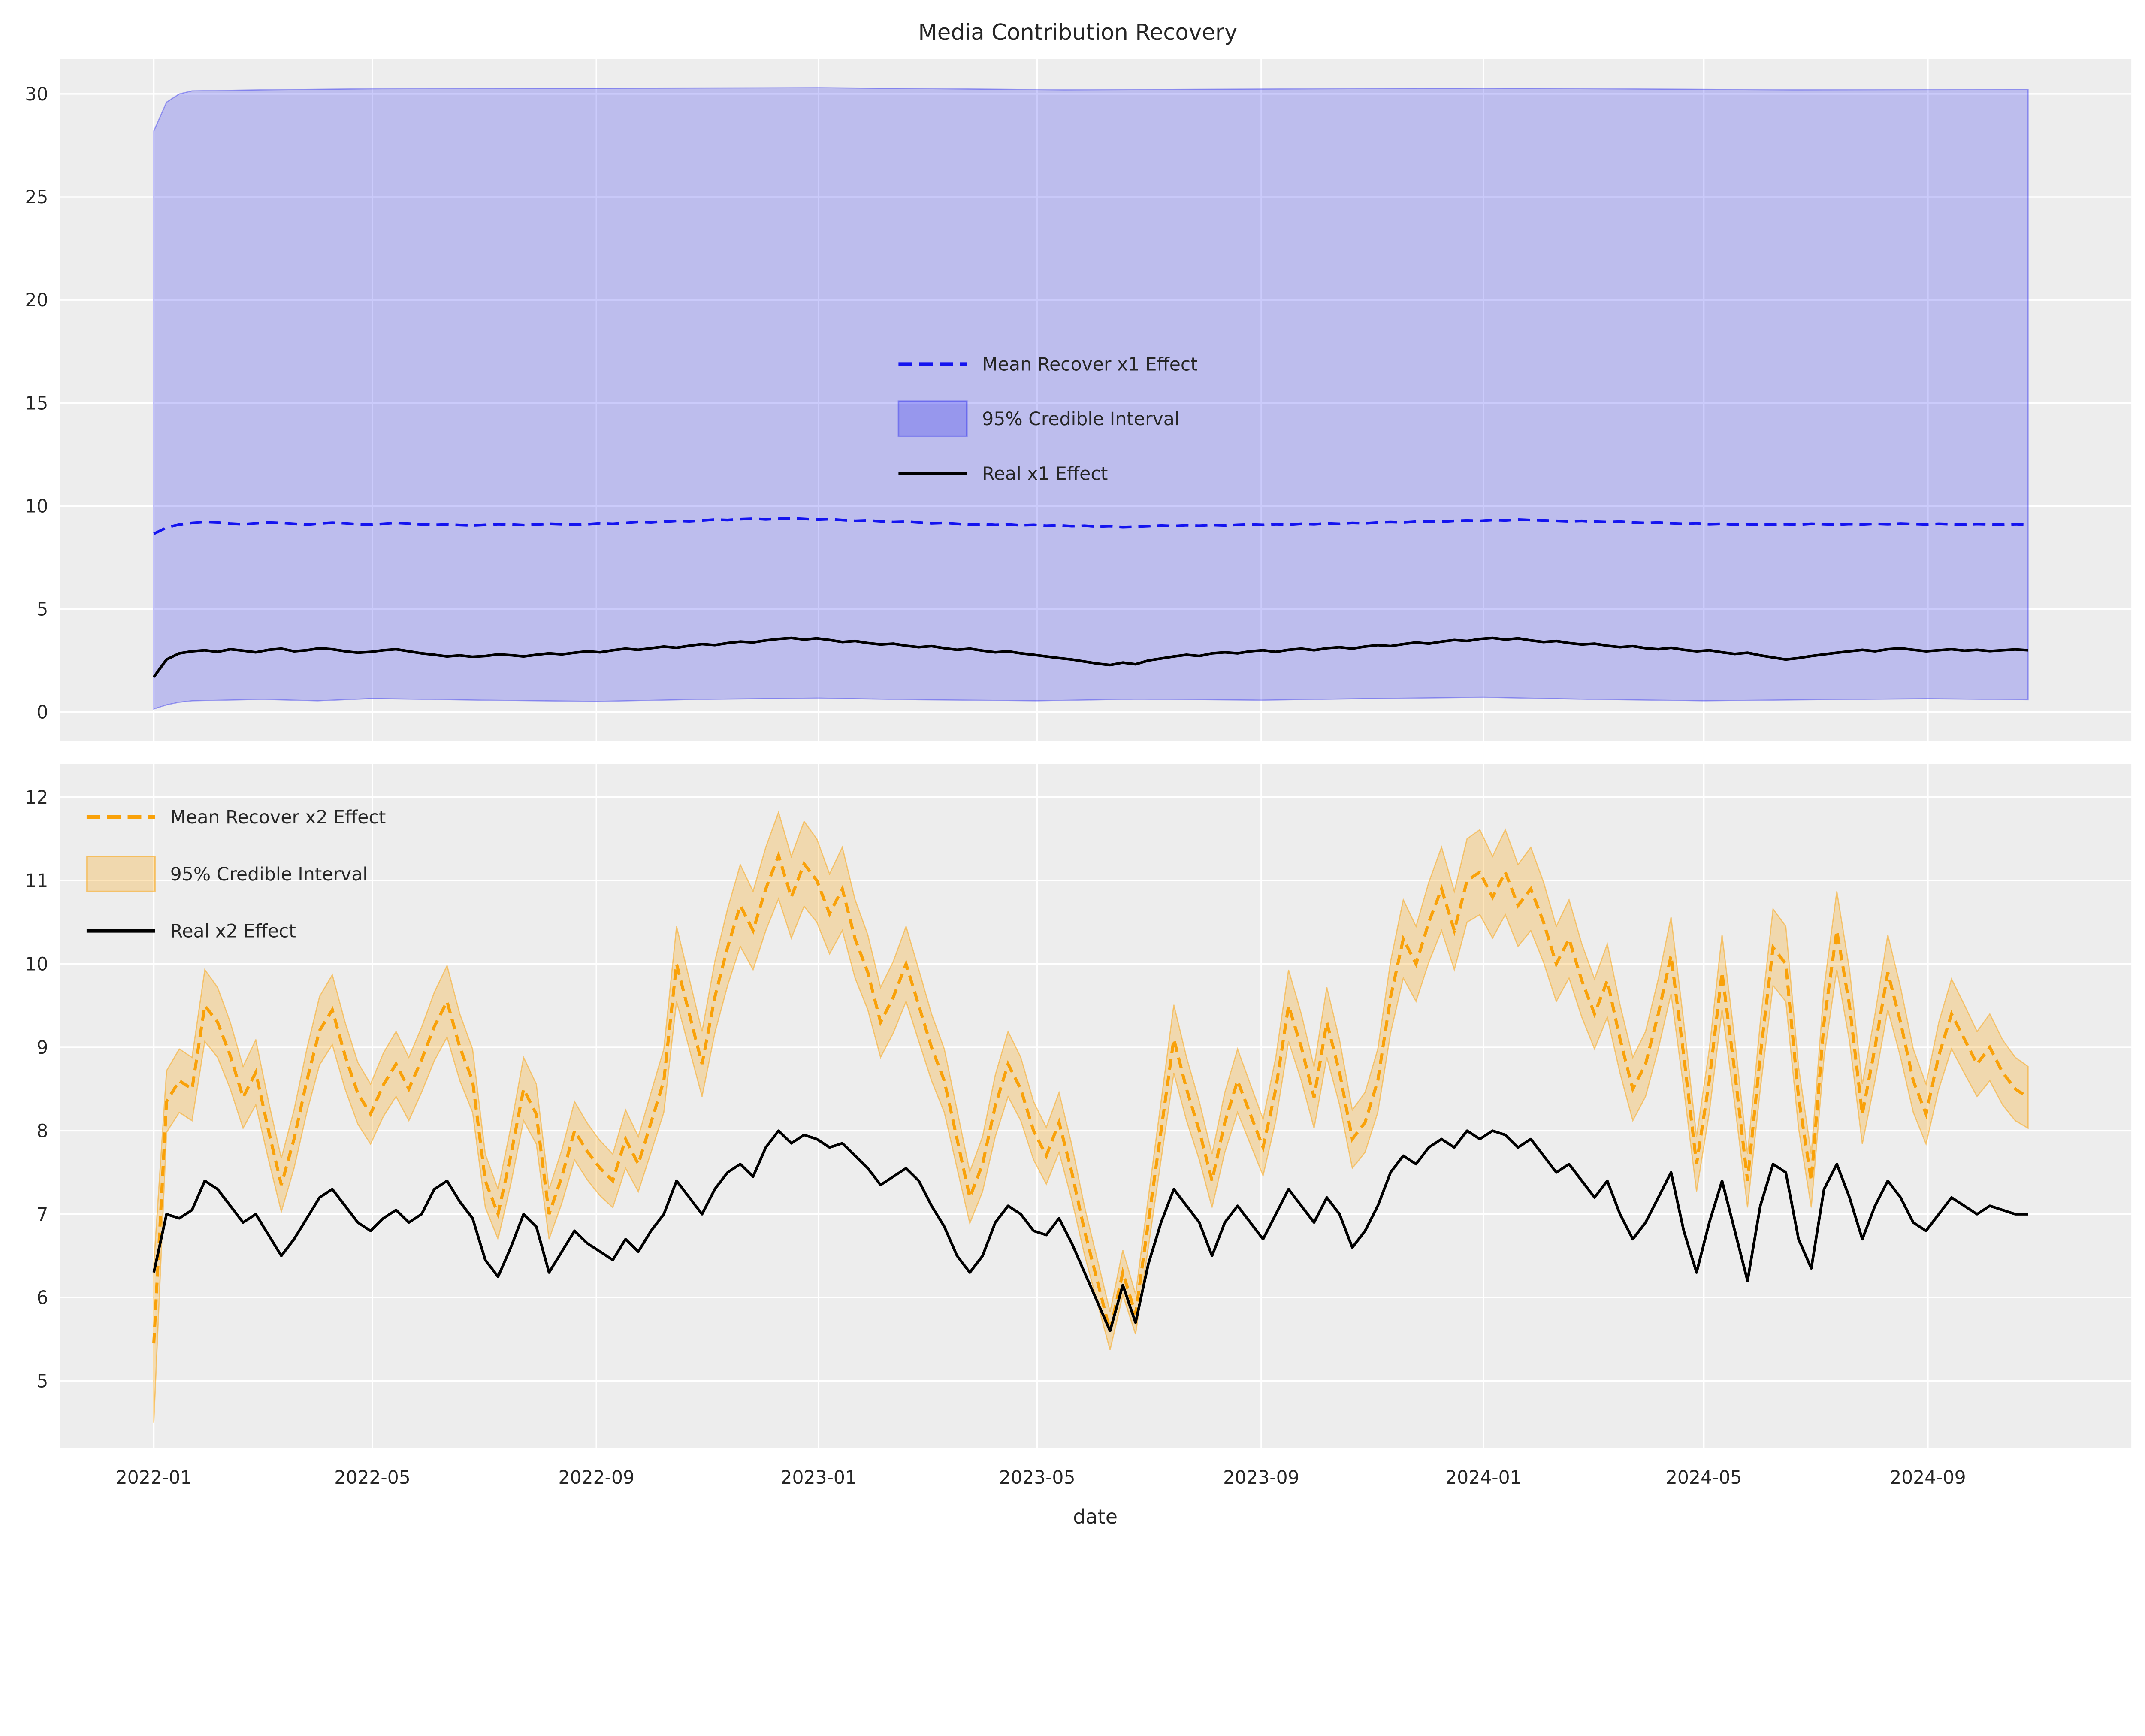 This screenshot has height=1736, width=2145. I want to click on y-tick-label: 8, so click(42, 1131).